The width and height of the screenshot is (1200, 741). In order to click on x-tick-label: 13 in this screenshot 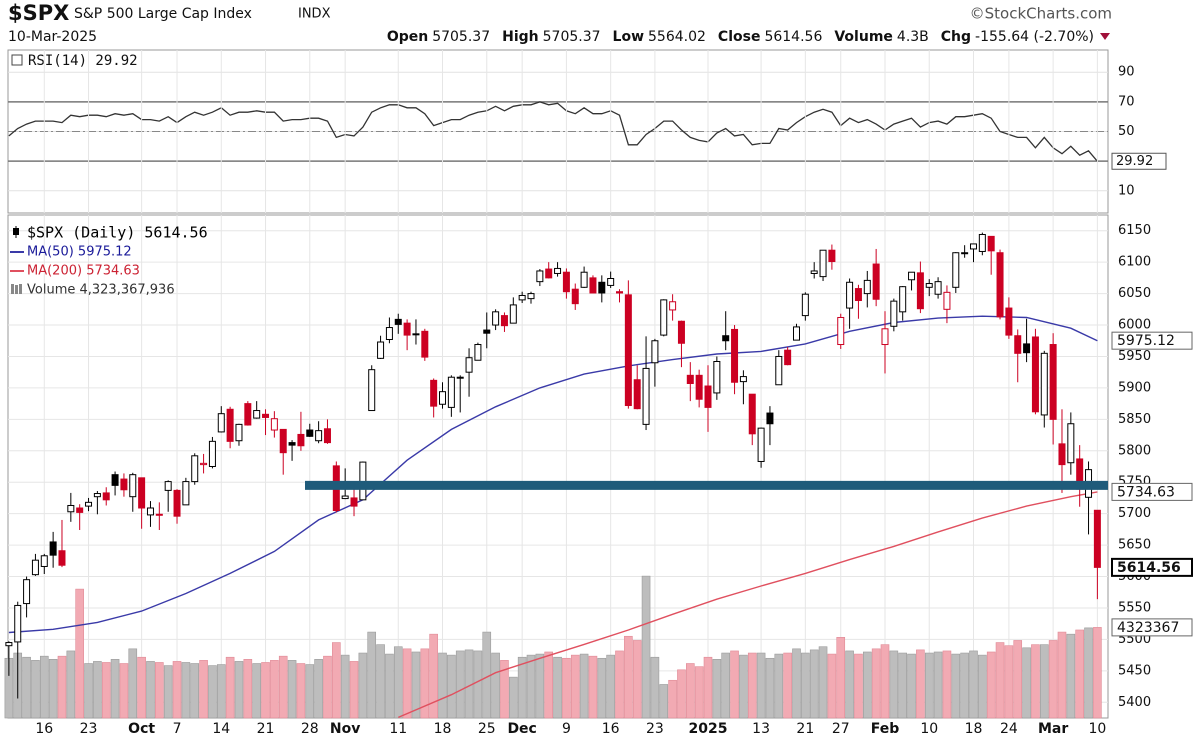, I will do `click(761, 729)`.